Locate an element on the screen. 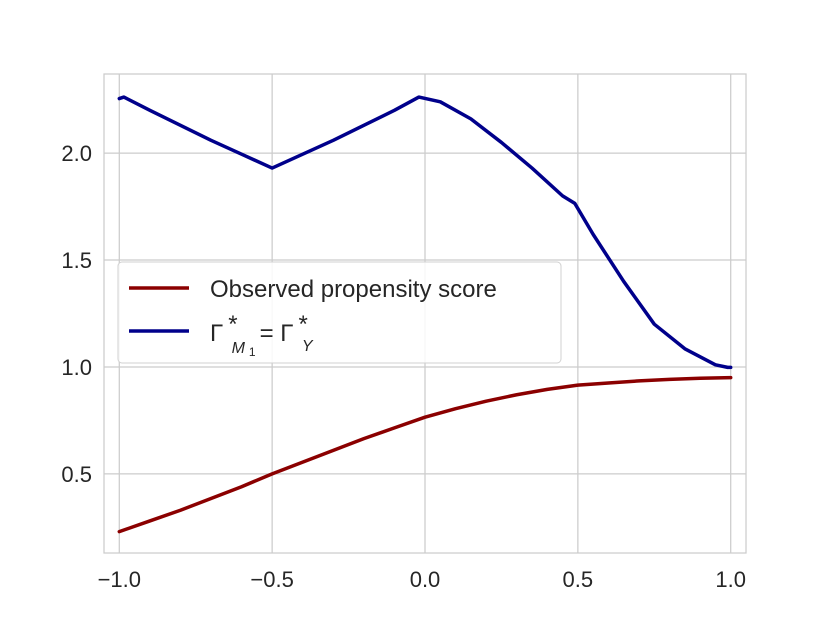 Image resolution: width=830 pixels, height=623 pixels. legend-box is located at coordinates (339, 312).